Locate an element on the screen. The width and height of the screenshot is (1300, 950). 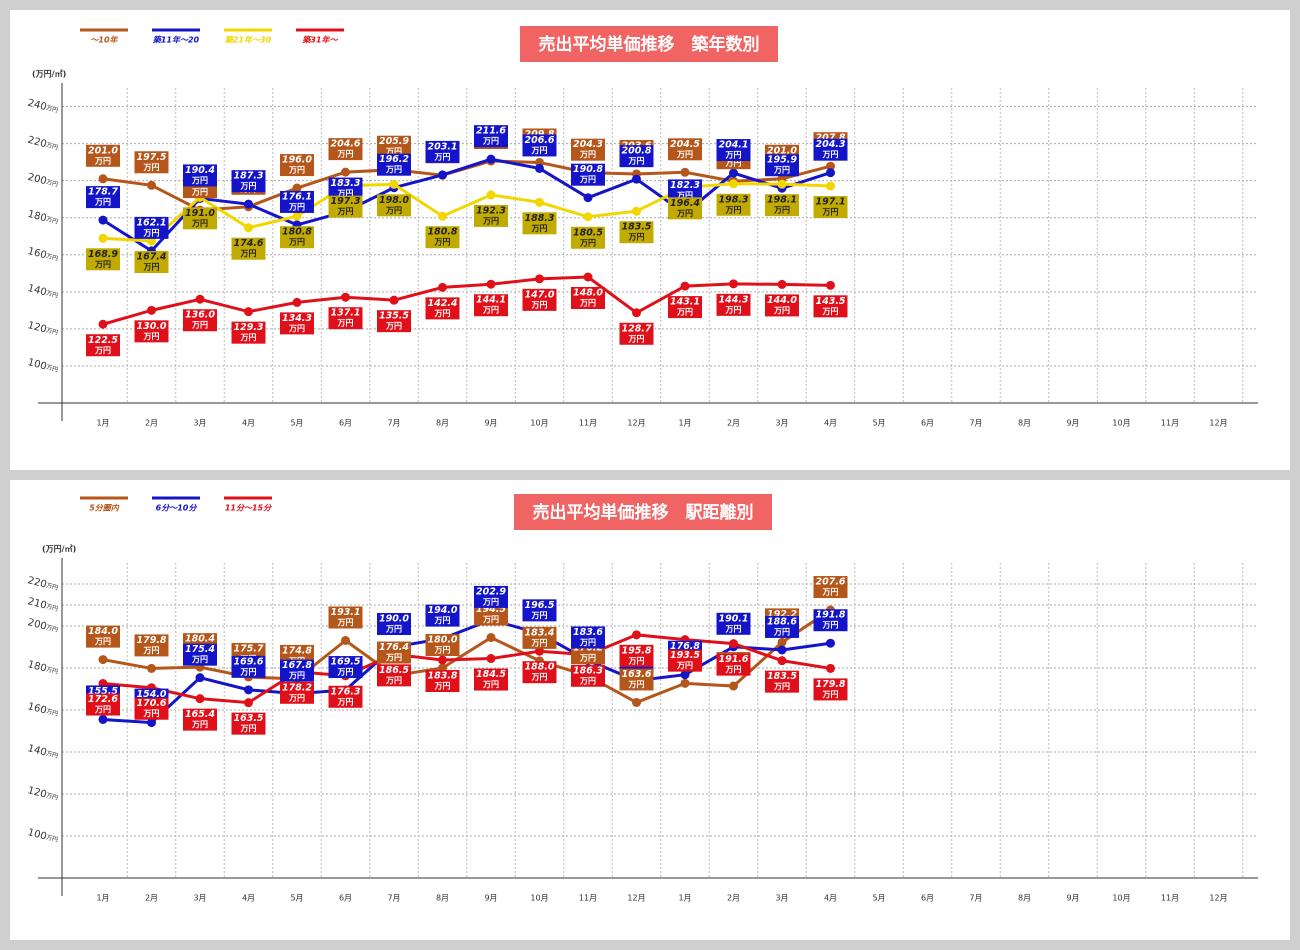
legend-label: 築21年～30 is located at coordinates (248, 40).